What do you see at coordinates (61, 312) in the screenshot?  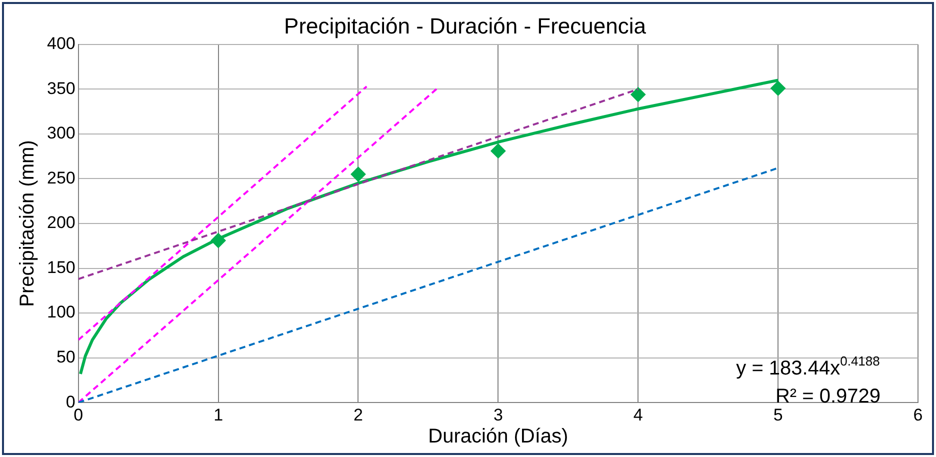 I see `y-tick-label: 100` at bounding box center [61, 312].